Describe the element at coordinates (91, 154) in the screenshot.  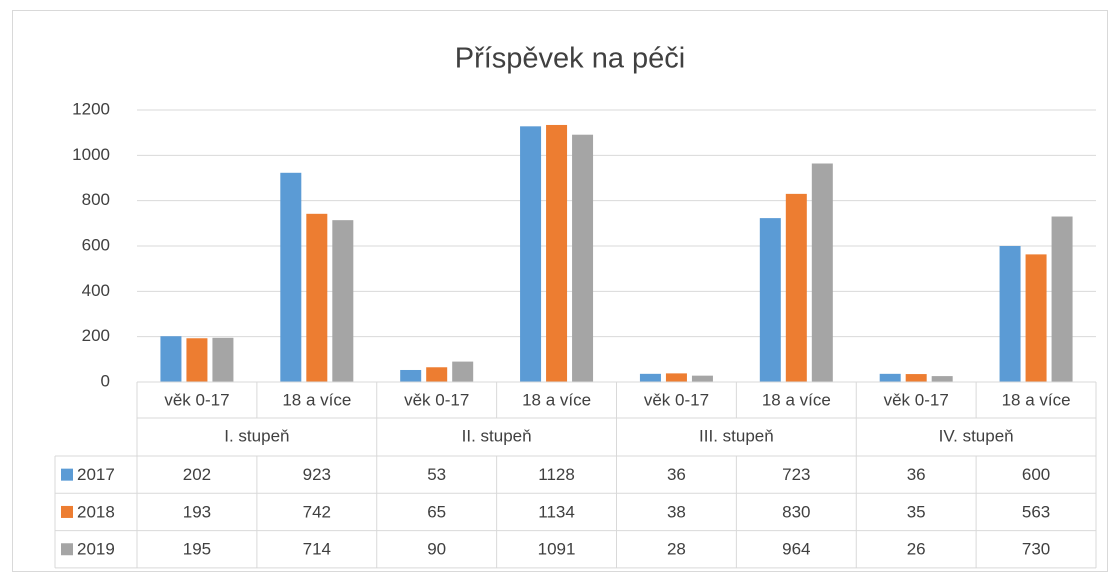
I see `y-tick-label: 1000` at that location.